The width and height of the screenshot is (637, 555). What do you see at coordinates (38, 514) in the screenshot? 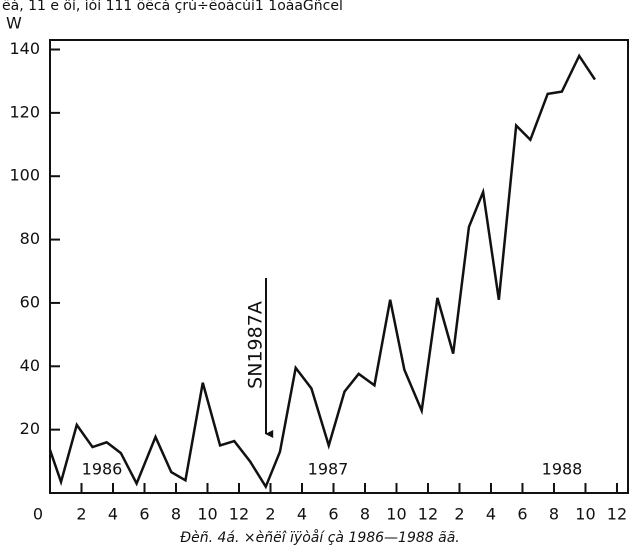
I see `x-tick-label: 0` at bounding box center [38, 514].